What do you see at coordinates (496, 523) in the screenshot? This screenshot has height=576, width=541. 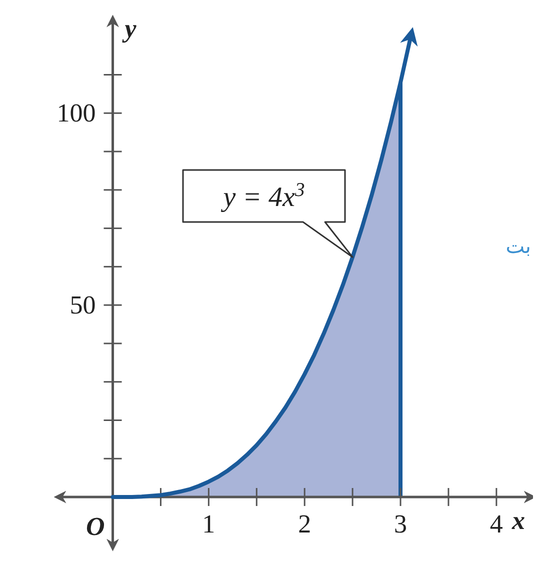 I see `x-tick-label: 4` at bounding box center [496, 523].